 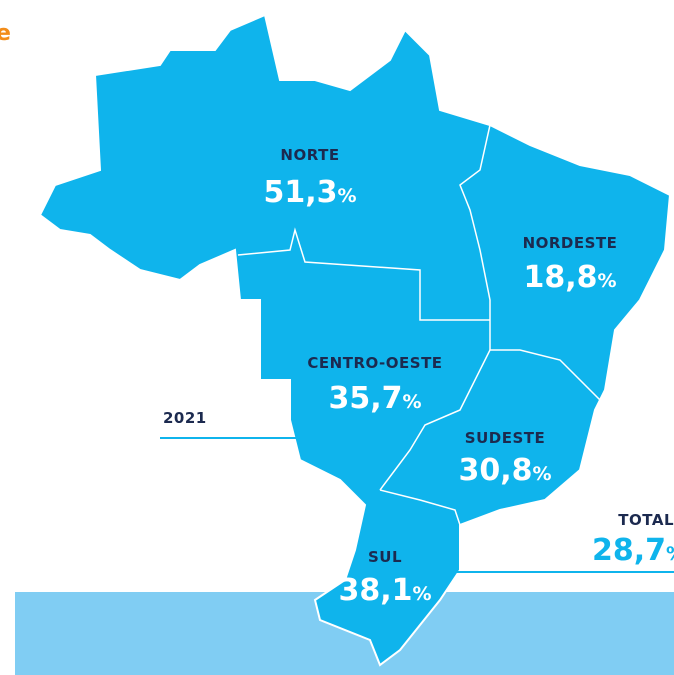 I want to click on value-number: 51,3, so click(x=300, y=192).